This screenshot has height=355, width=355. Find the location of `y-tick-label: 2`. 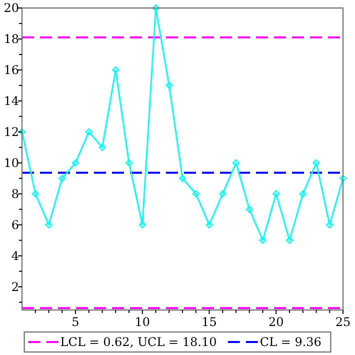

y-tick-label: 2 is located at coordinates (15, 287).